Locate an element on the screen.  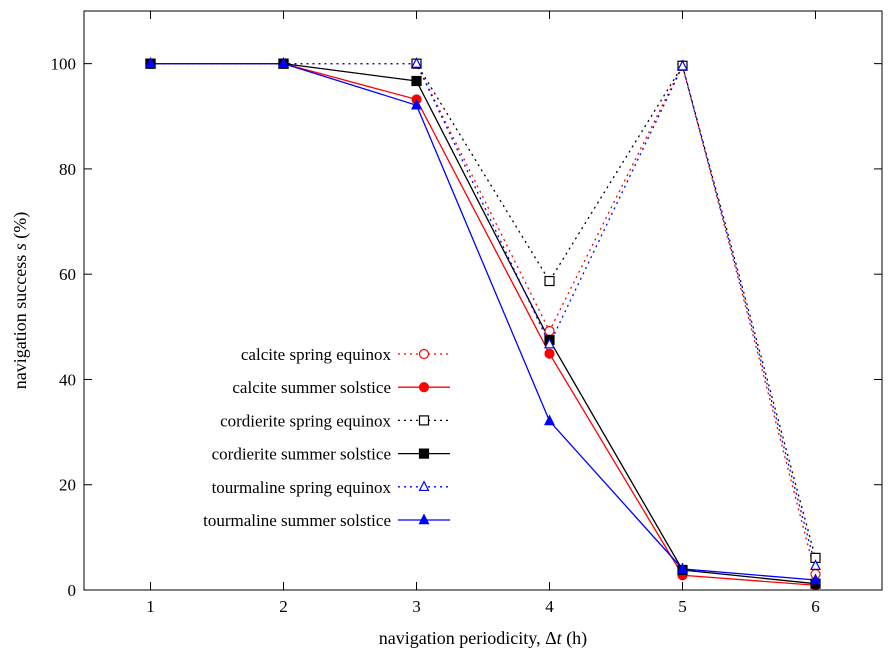
x-tick-label: 2 is located at coordinates (283, 606).